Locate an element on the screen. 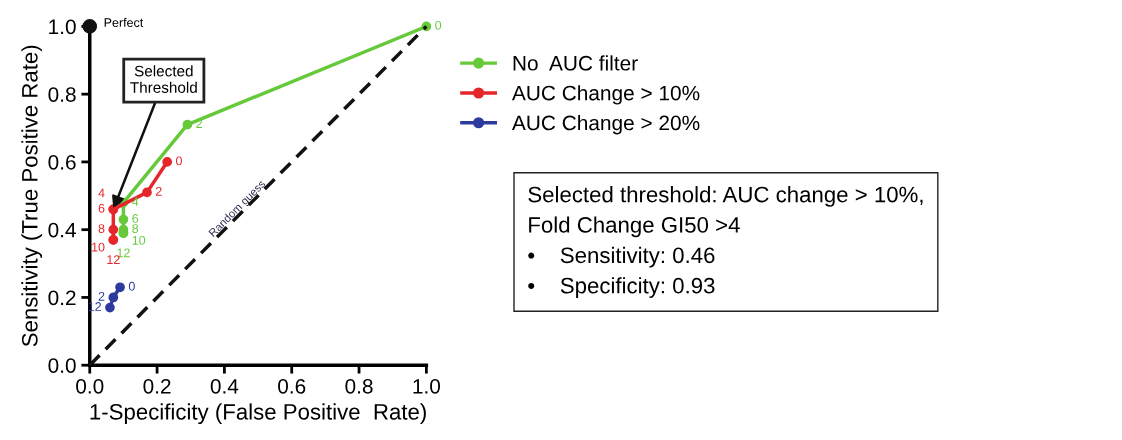 The height and width of the screenshot is (440, 1122). y-tick-label: 0.6 is located at coordinates (62, 162).